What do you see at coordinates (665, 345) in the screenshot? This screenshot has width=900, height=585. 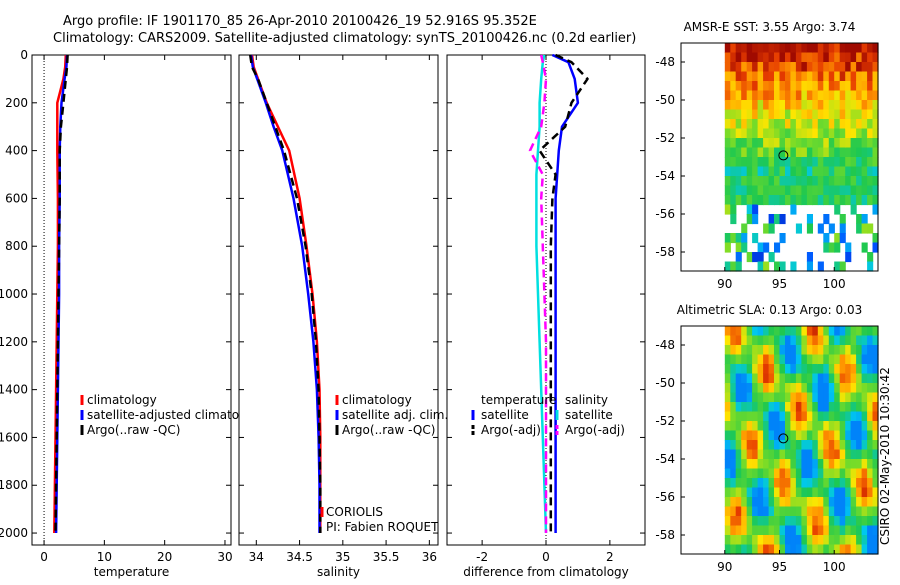 I see `y-tick-label: -48` at bounding box center [665, 345].